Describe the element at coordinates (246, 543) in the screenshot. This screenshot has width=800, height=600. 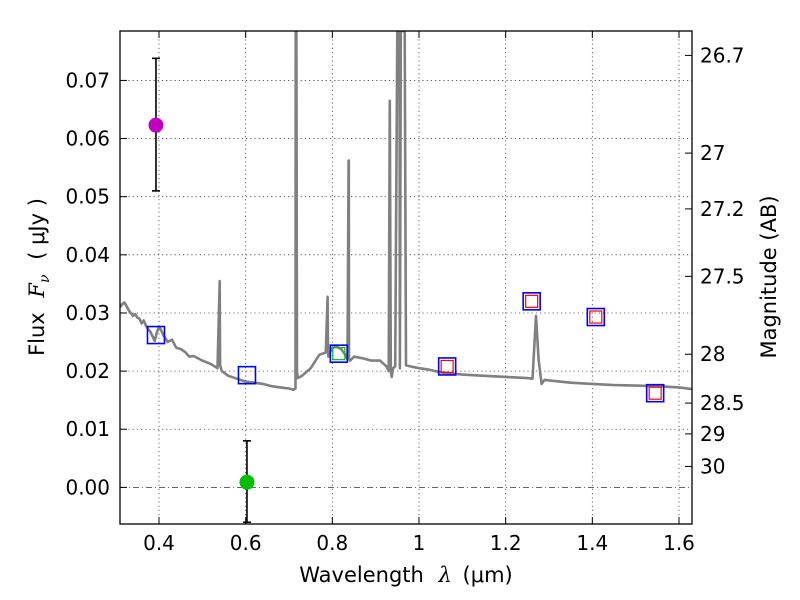
I see `x-tick-label: 0.6` at that location.